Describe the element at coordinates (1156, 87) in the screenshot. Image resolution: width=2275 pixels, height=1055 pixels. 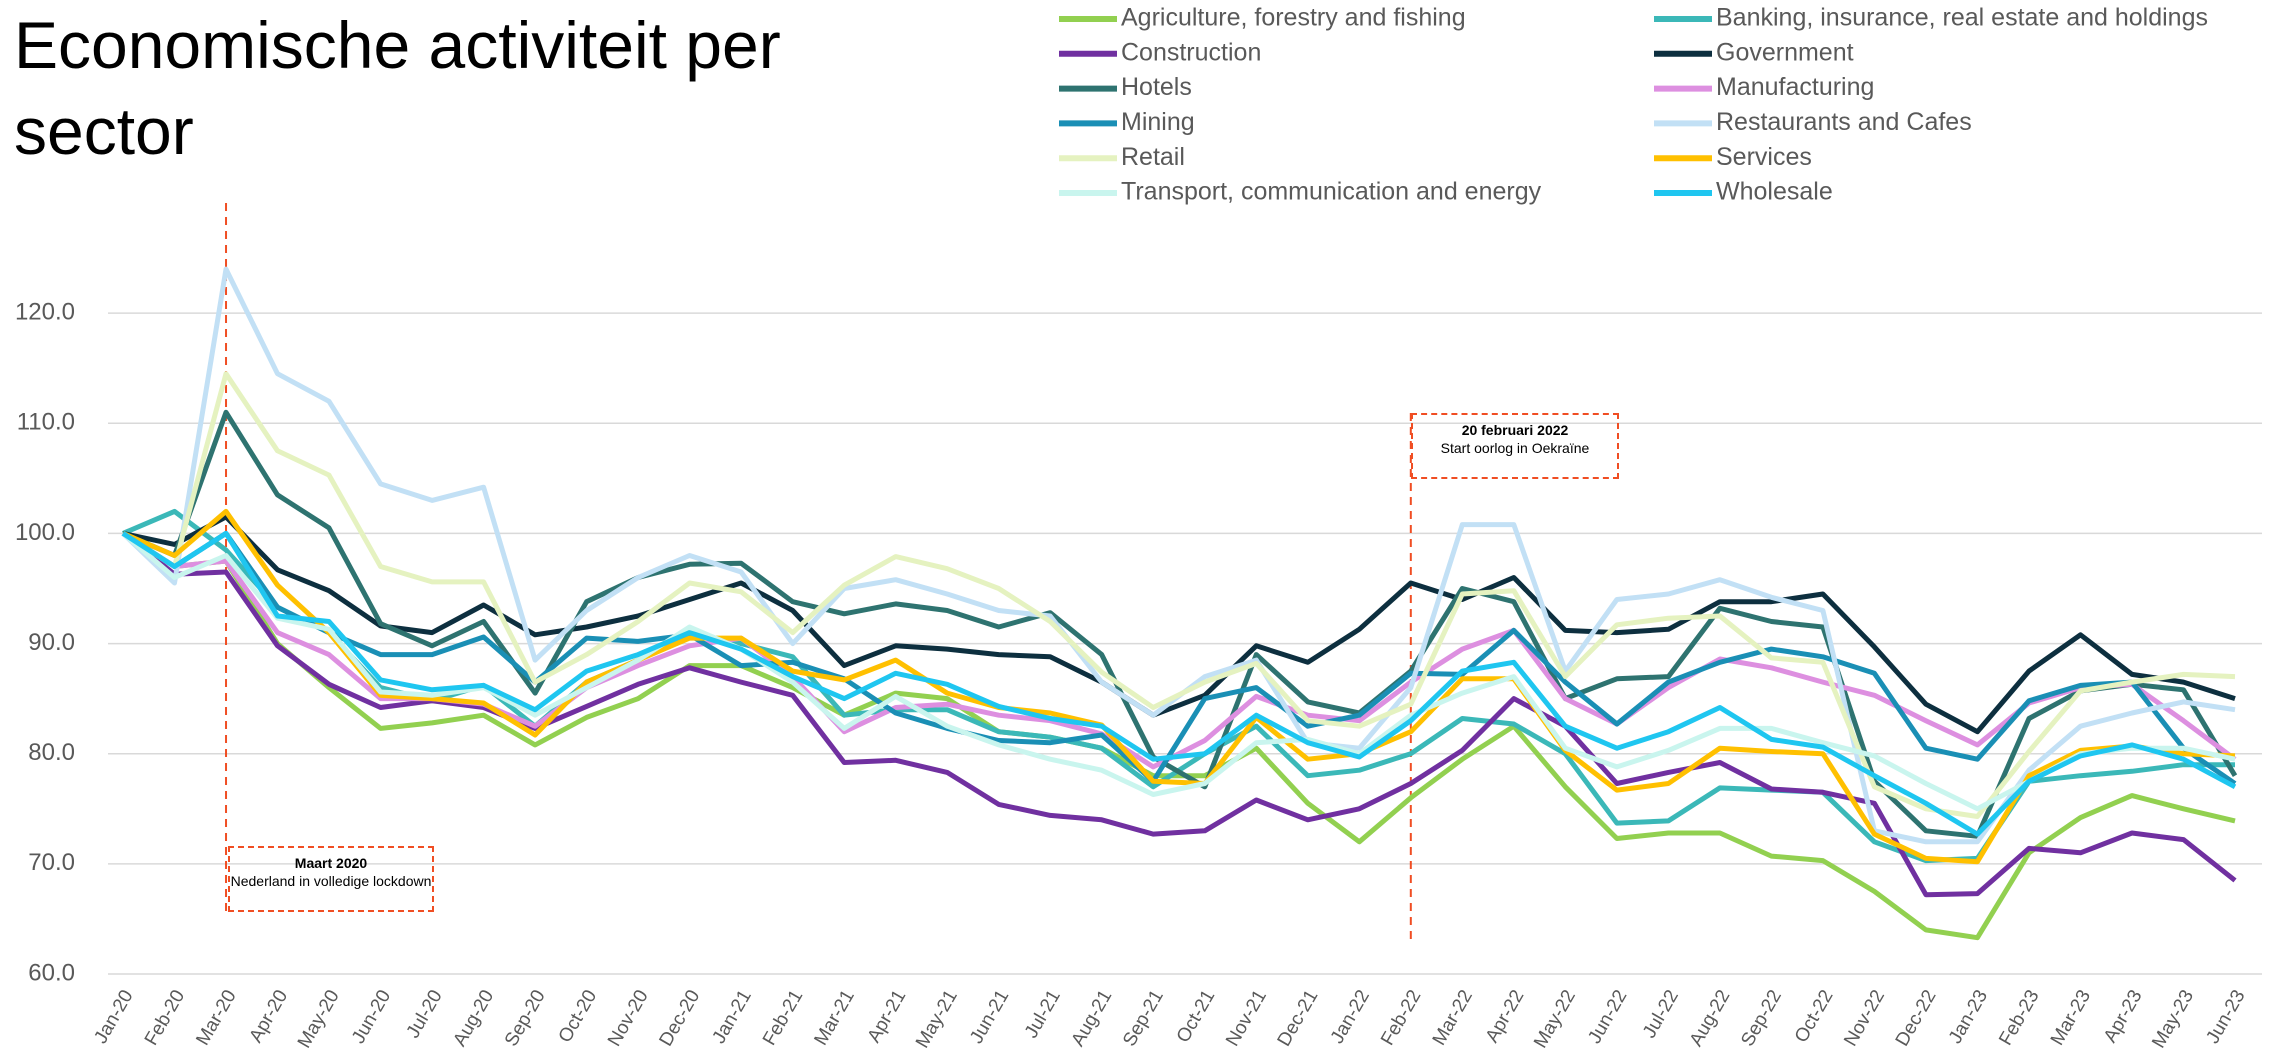
I see `legend-label: Hotels` at that location.